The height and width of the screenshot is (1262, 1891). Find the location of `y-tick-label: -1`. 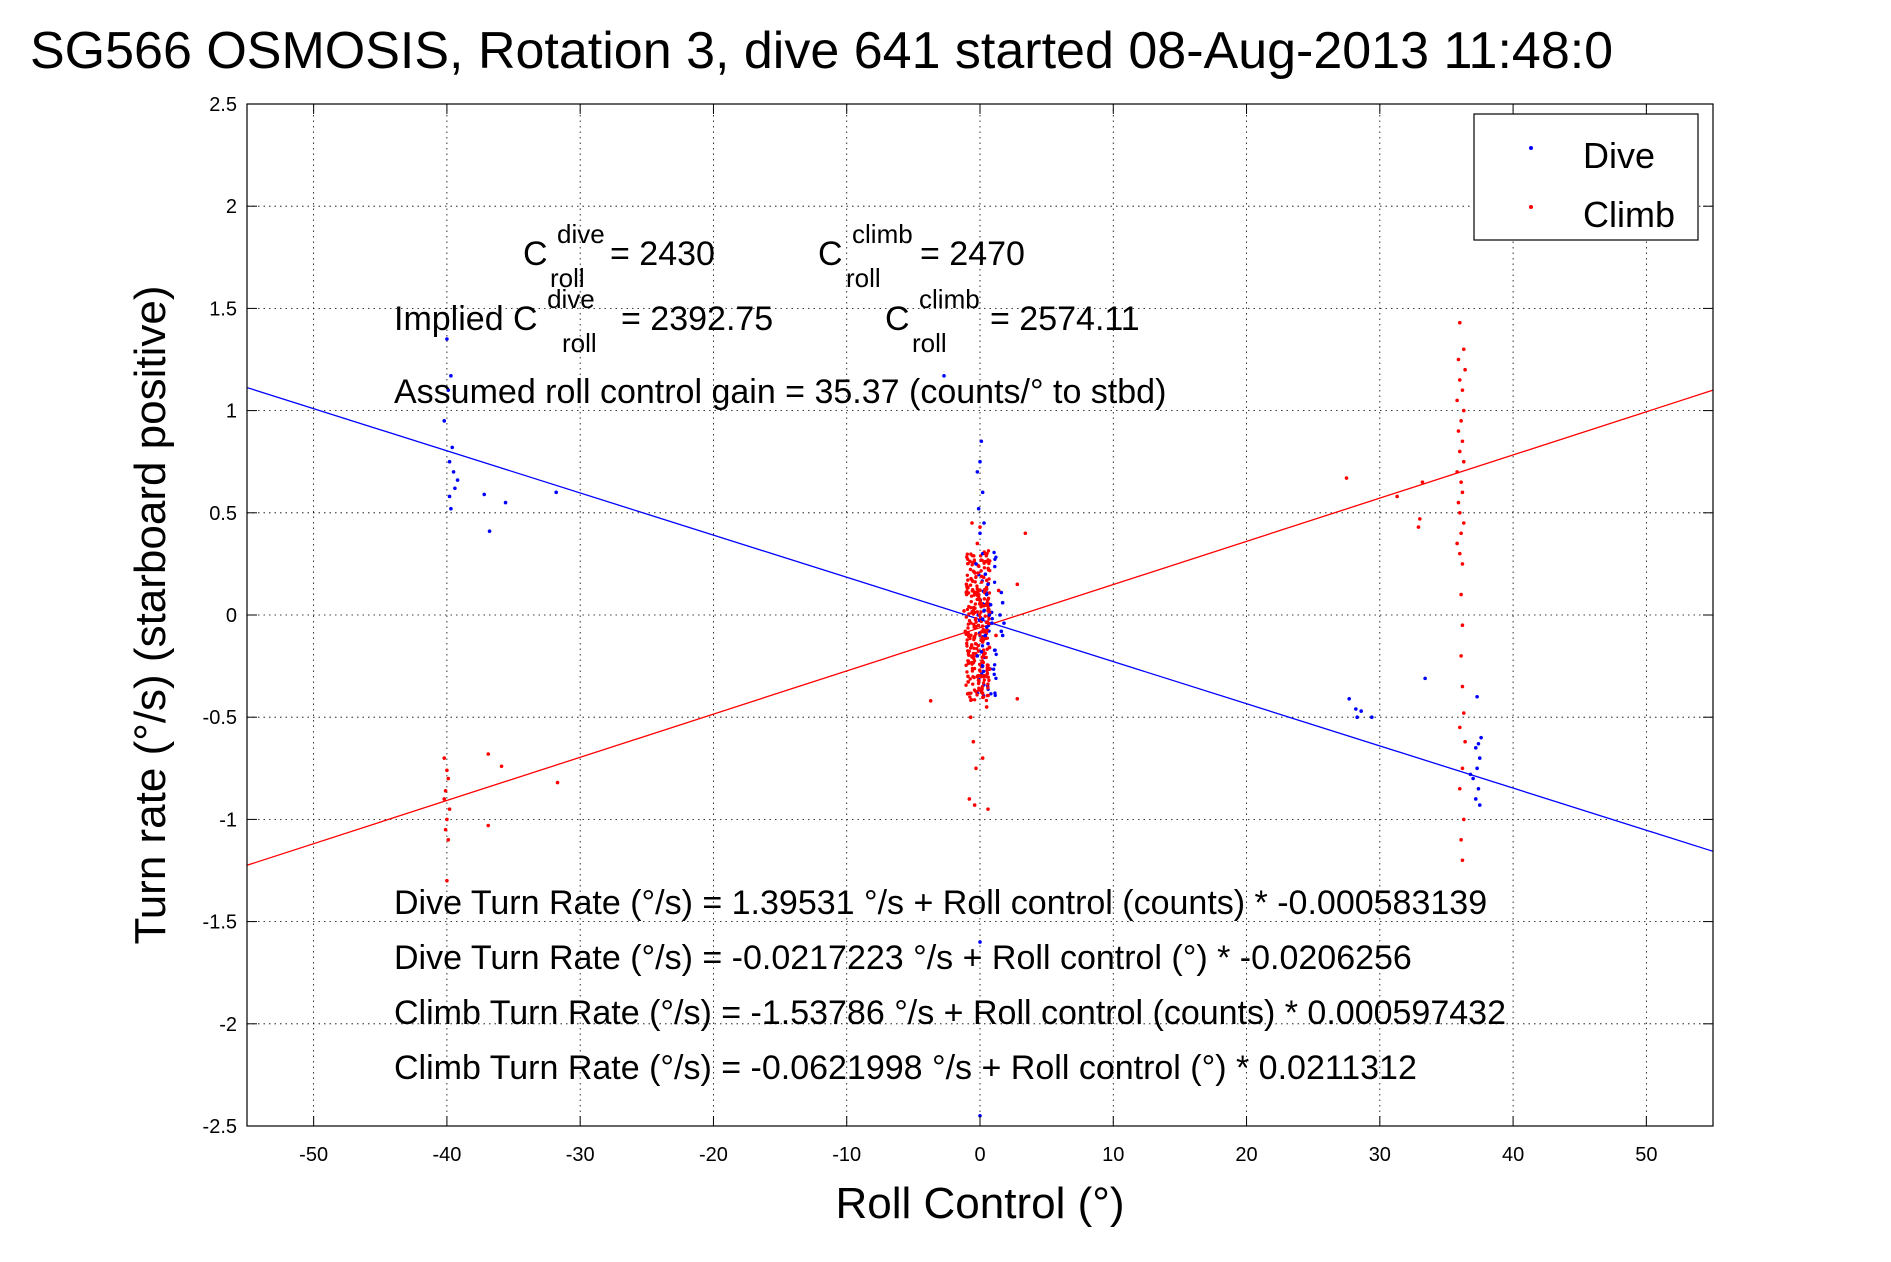

y-tick-label: -1 is located at coordinates (228, 820).